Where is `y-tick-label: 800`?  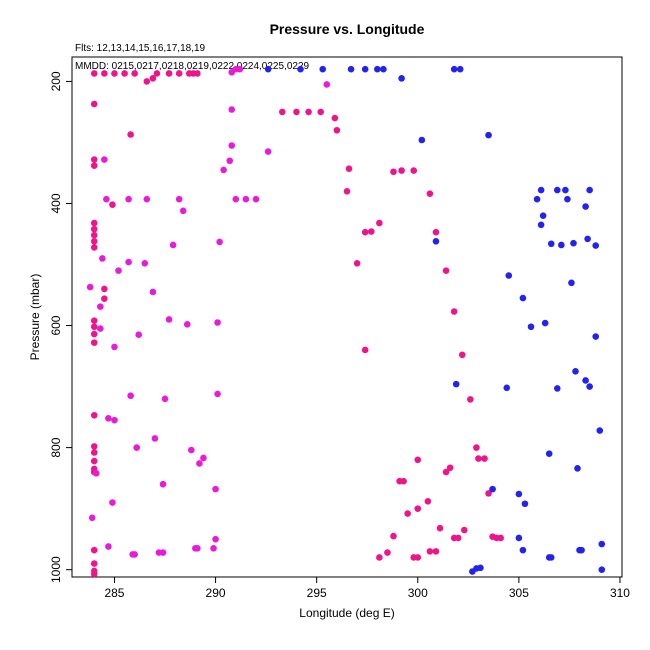
y-tick-label: 800 is located at coordinates (56, 447).